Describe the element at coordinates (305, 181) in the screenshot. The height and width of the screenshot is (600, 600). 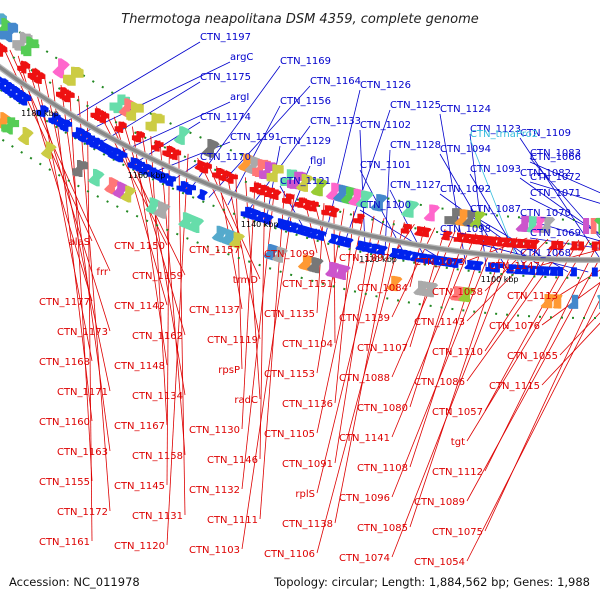
I see `forward-label-ctn-1121: CTN_1121` at that location.